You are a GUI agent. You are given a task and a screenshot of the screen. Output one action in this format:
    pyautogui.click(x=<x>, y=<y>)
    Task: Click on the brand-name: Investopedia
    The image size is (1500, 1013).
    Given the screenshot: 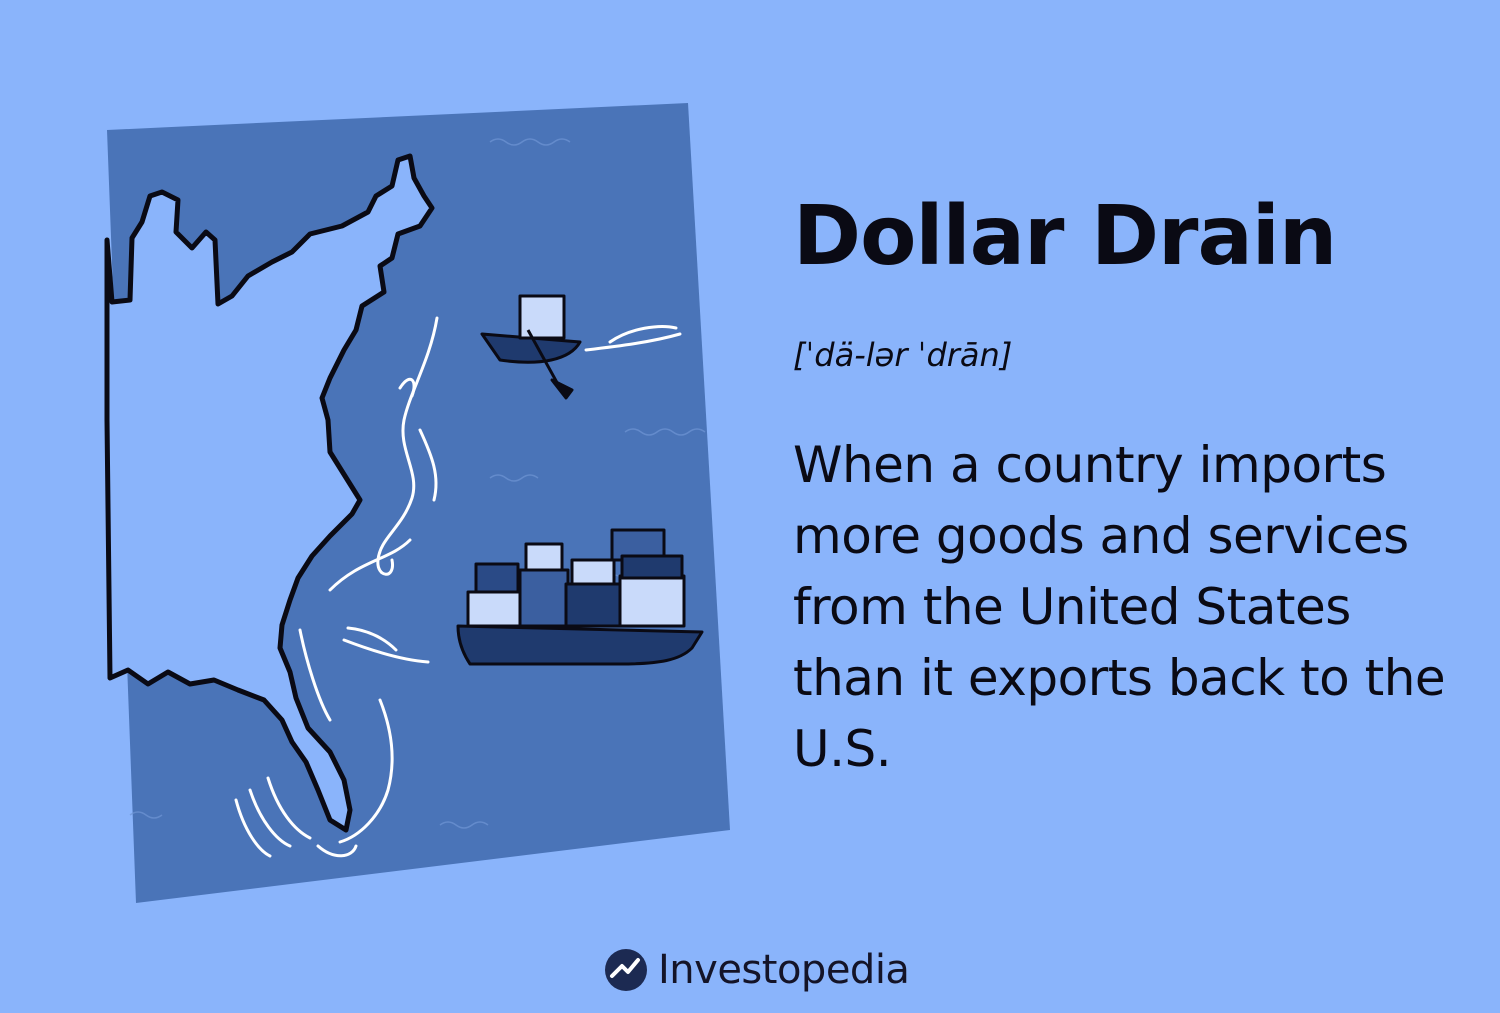 What is the action you would take?
    pyautogui.click(x=784, y=970)
    